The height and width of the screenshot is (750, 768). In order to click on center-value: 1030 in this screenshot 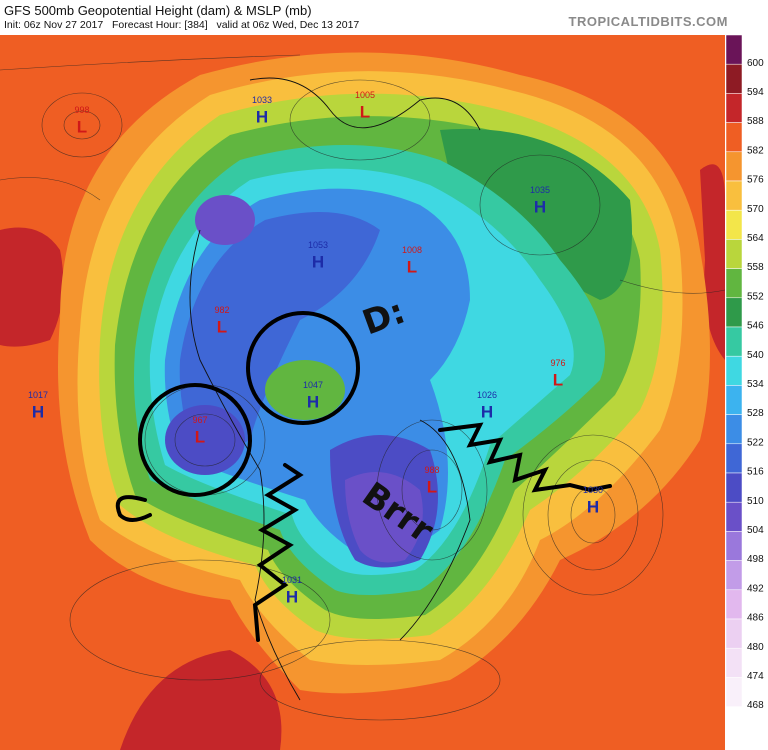, I will do `click(593, 490)`.